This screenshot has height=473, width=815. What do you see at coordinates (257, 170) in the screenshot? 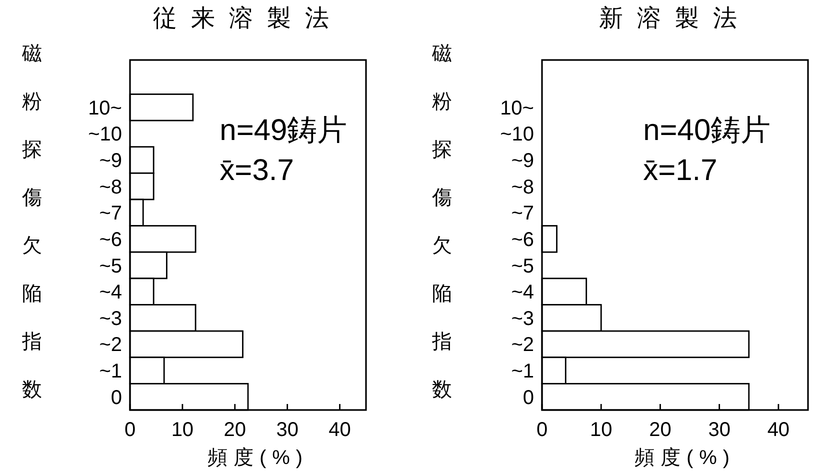
I see `annotation: x̄=3.7` at bounding box center [257, 170].